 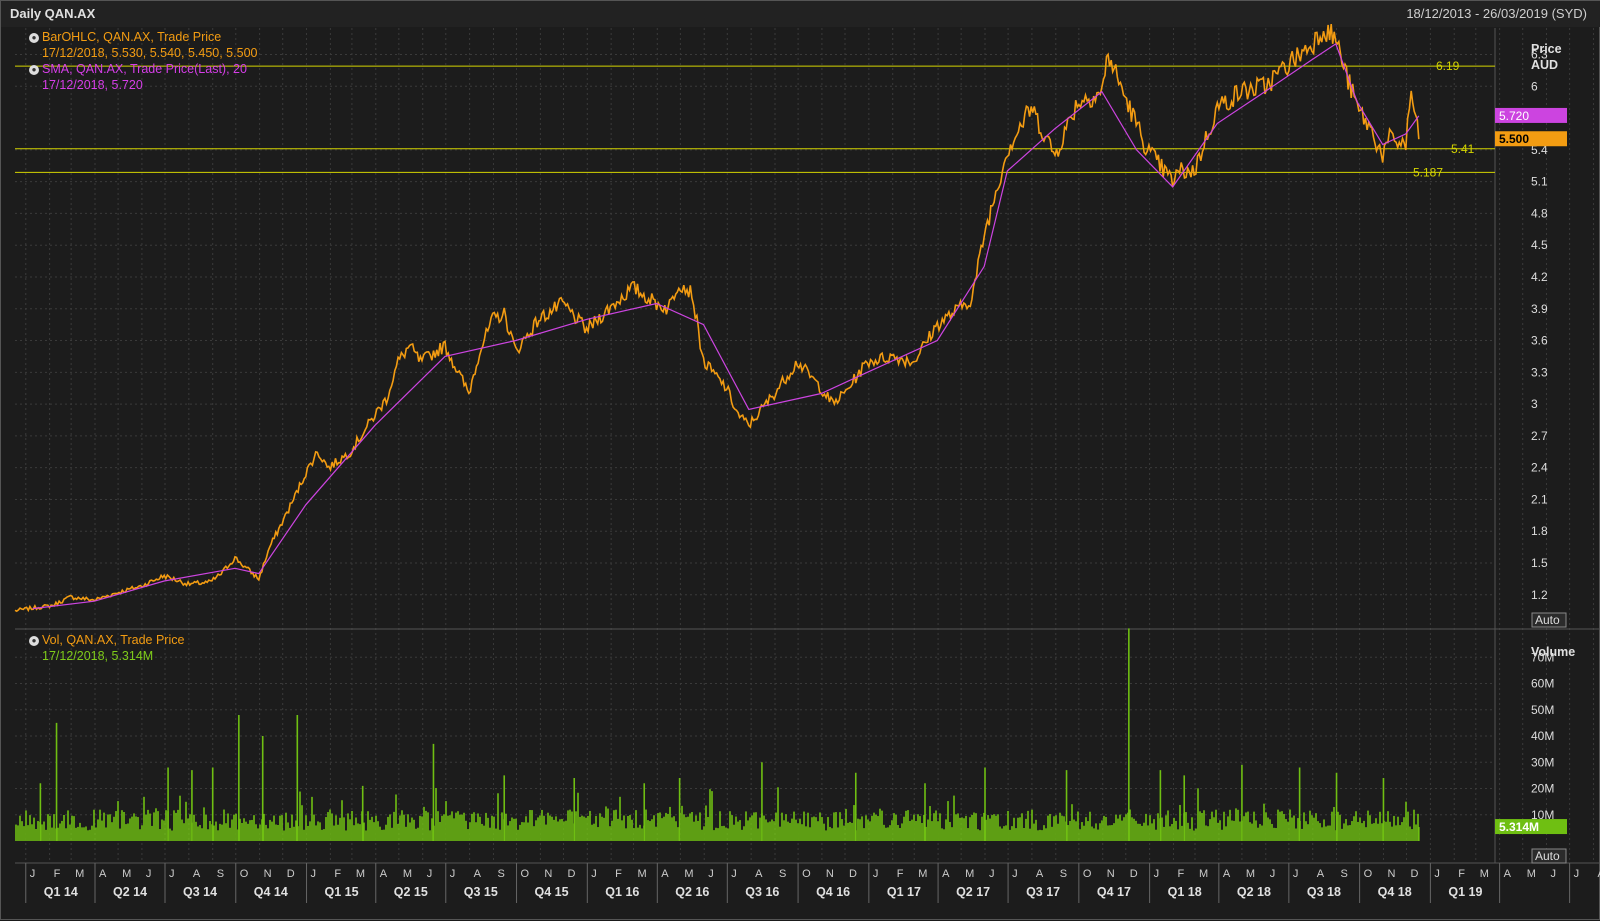 What do you see at coordinates (1539, 563) in the screenshot?
I see `price-tick-label: 1.5` at bounding box center [1539, 563].